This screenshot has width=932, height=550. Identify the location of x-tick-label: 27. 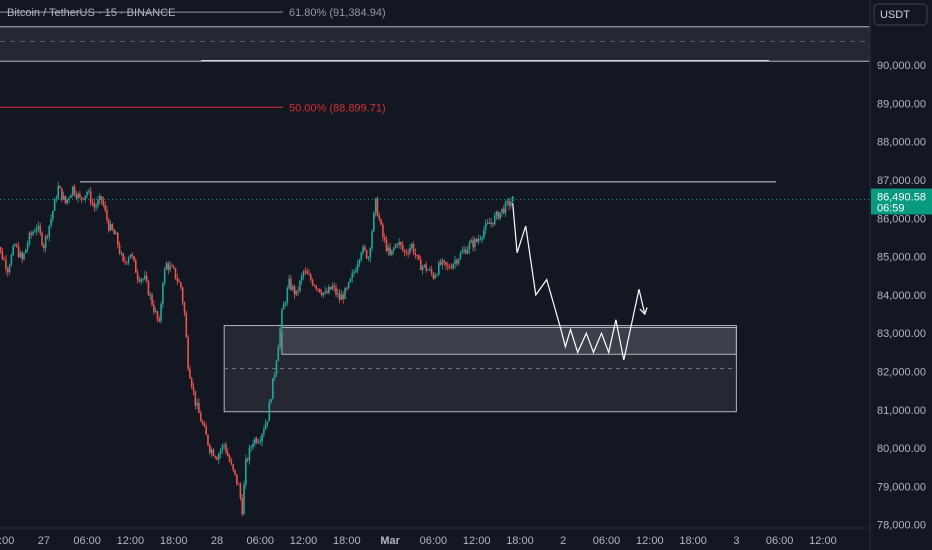
(44, 541).